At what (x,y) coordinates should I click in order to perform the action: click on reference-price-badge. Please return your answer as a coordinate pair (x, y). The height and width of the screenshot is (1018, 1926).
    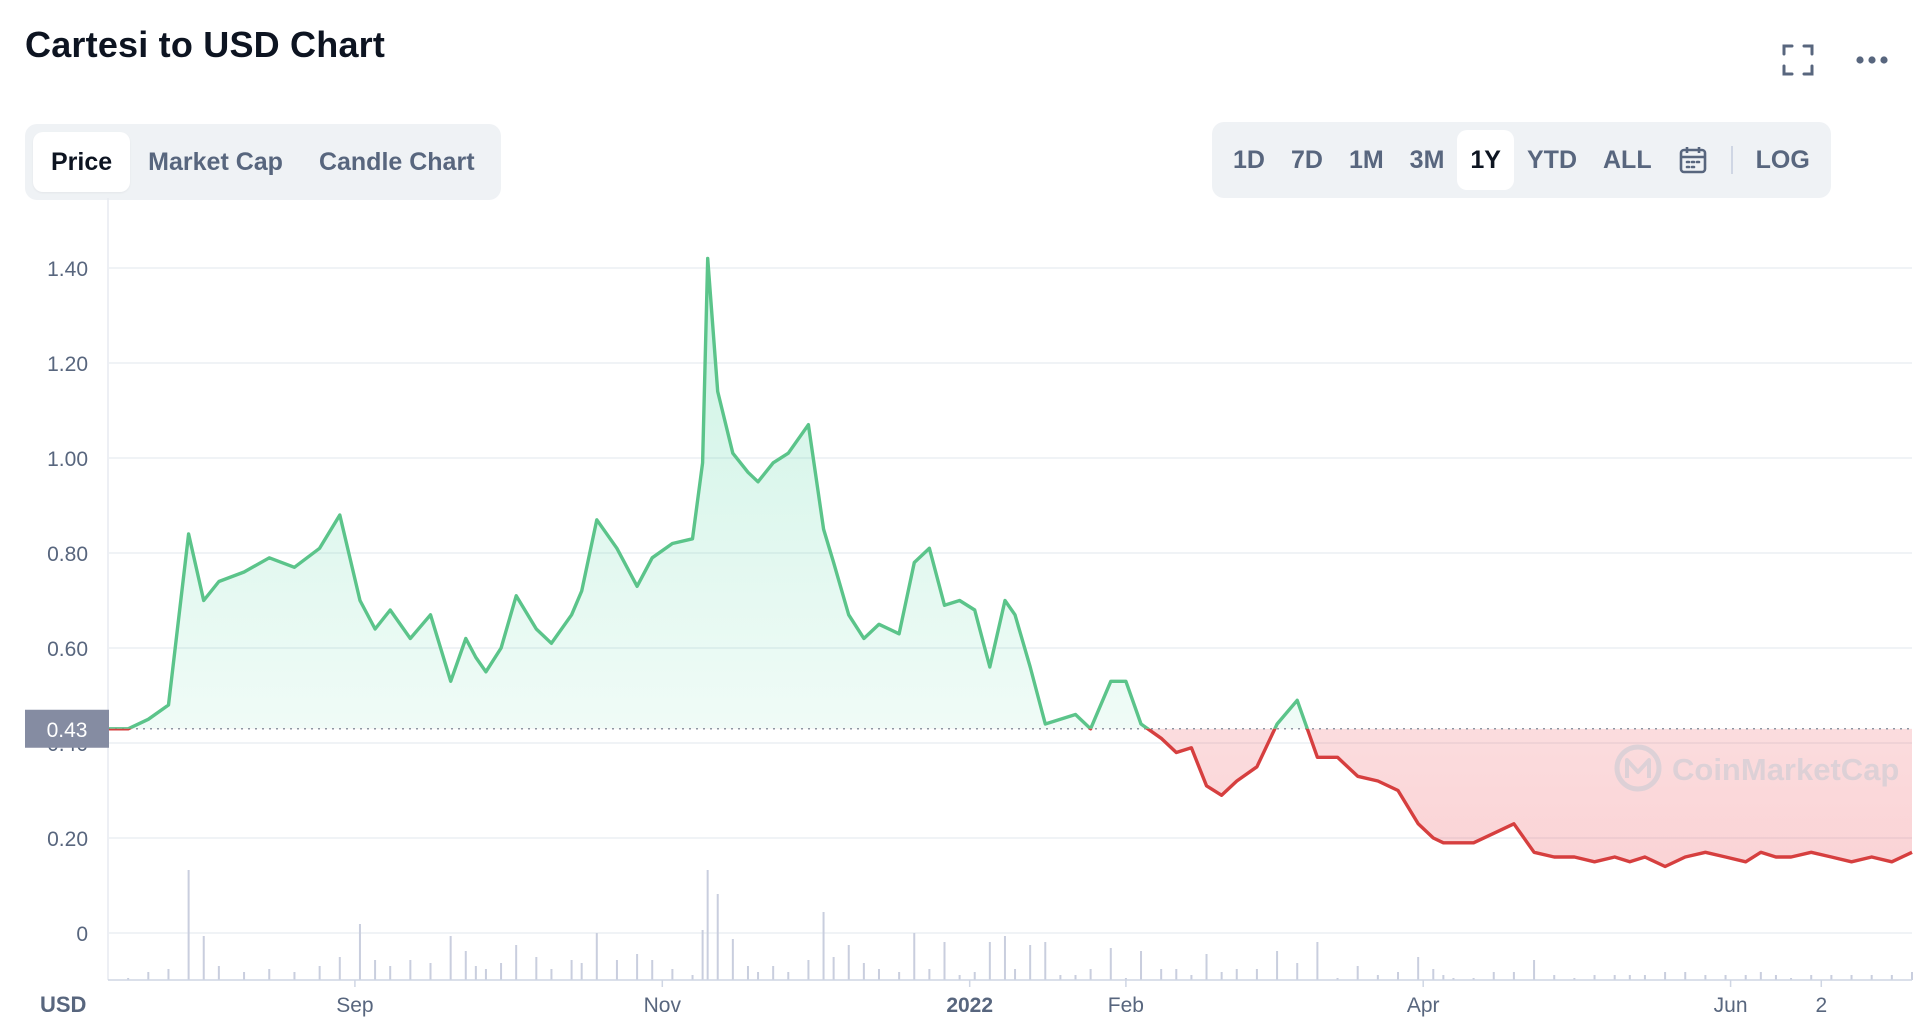
    Looking at the image, I should click on (67, 728).